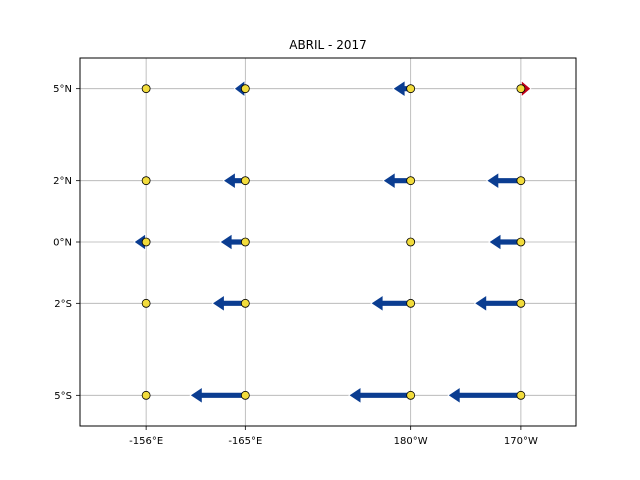 The height and width of the screenshot is (480, 640). Describe the element at coordinates (333, 436) in the screenshot. I see `x-axis-ticks: -156°E -165°E 180°W 170°W` at that location.